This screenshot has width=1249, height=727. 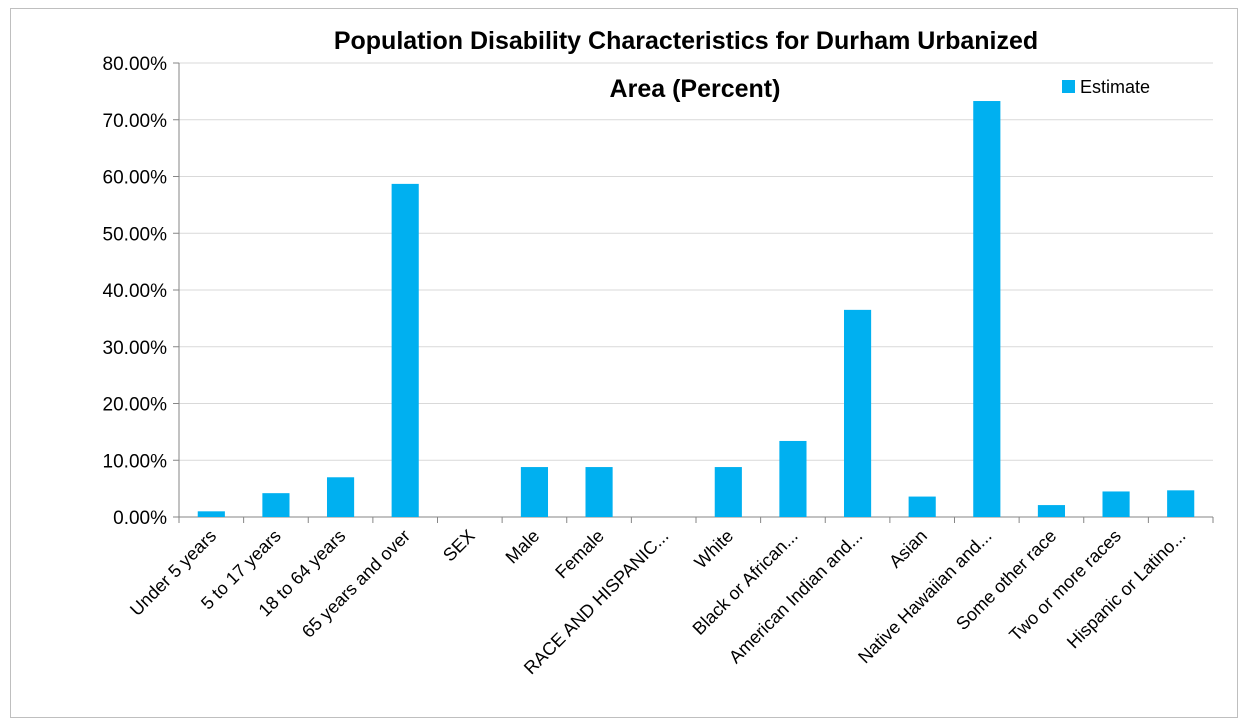 I want to click on x-tick-label: Female, so click(x=579, y=554).